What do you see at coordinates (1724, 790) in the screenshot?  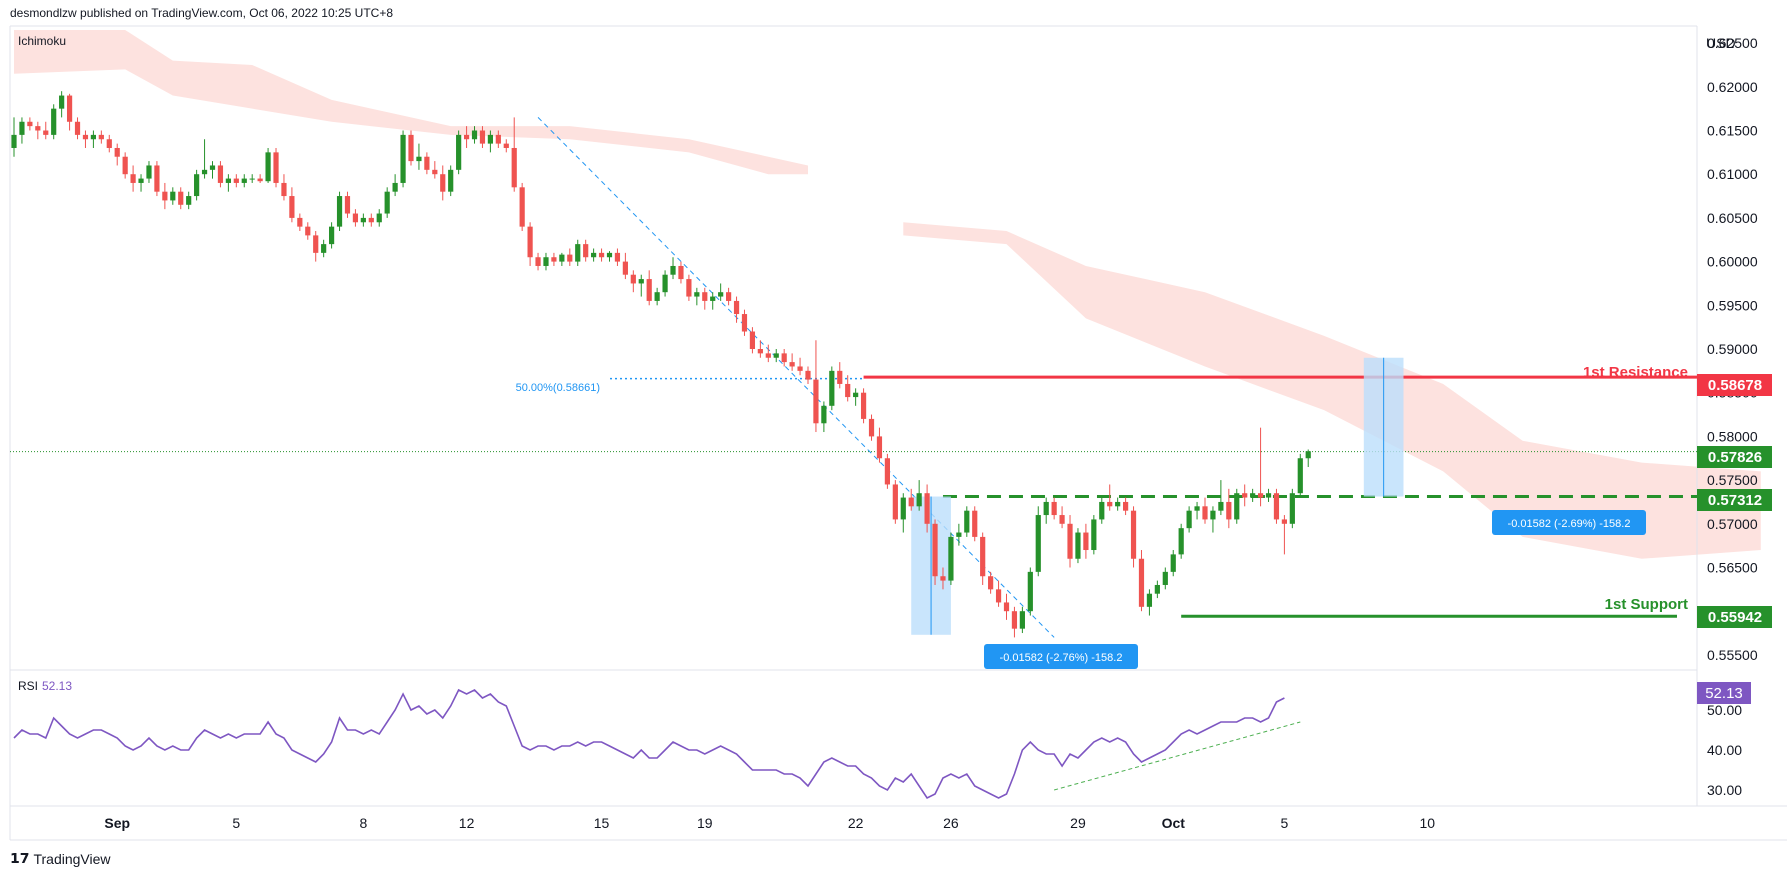 I see `rsi-tick: 30.00` at bounding box center [1724, 790].